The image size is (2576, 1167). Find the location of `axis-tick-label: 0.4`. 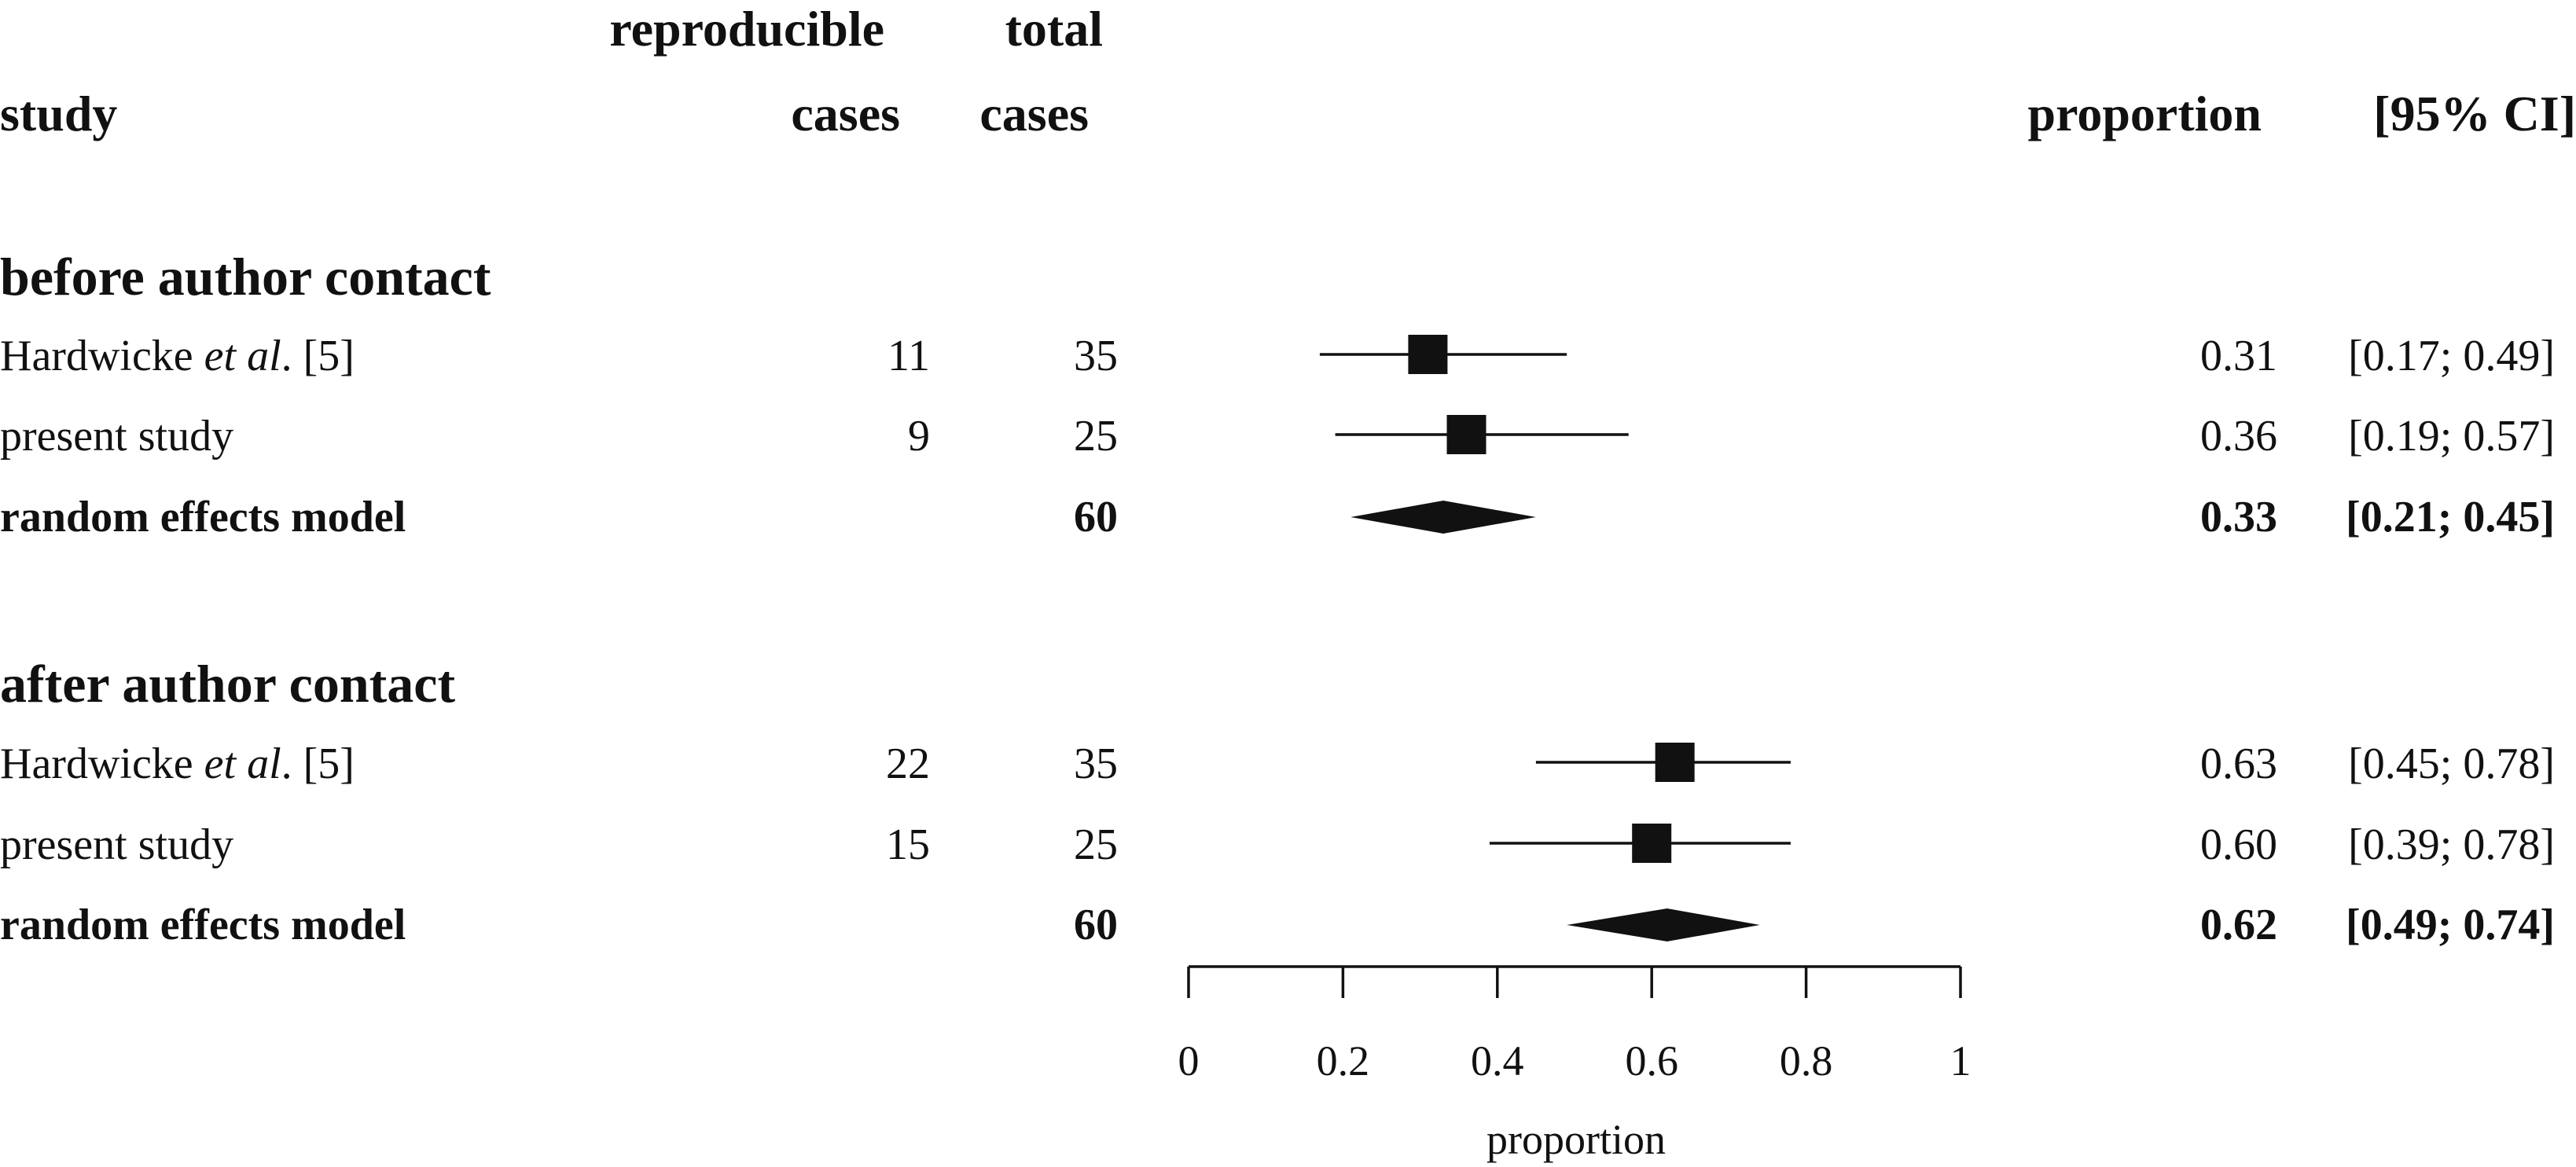

axis-tick-label: 0.4 is located at coordinates (1497, 1060).